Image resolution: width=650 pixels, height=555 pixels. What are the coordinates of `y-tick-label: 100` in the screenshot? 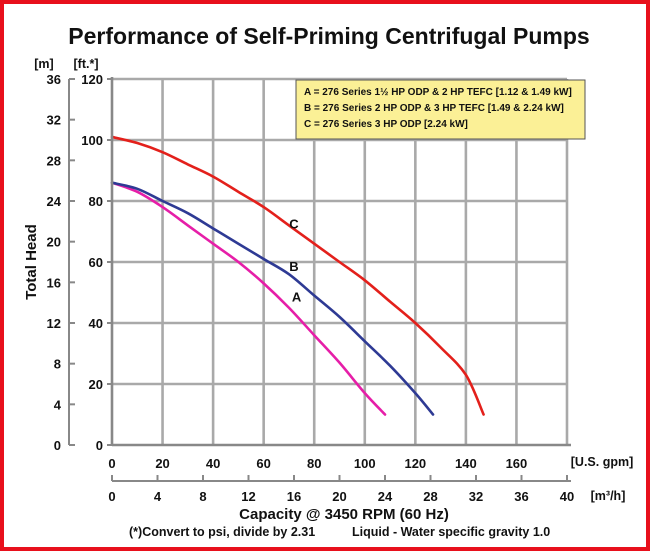 It's located at (92, 140).